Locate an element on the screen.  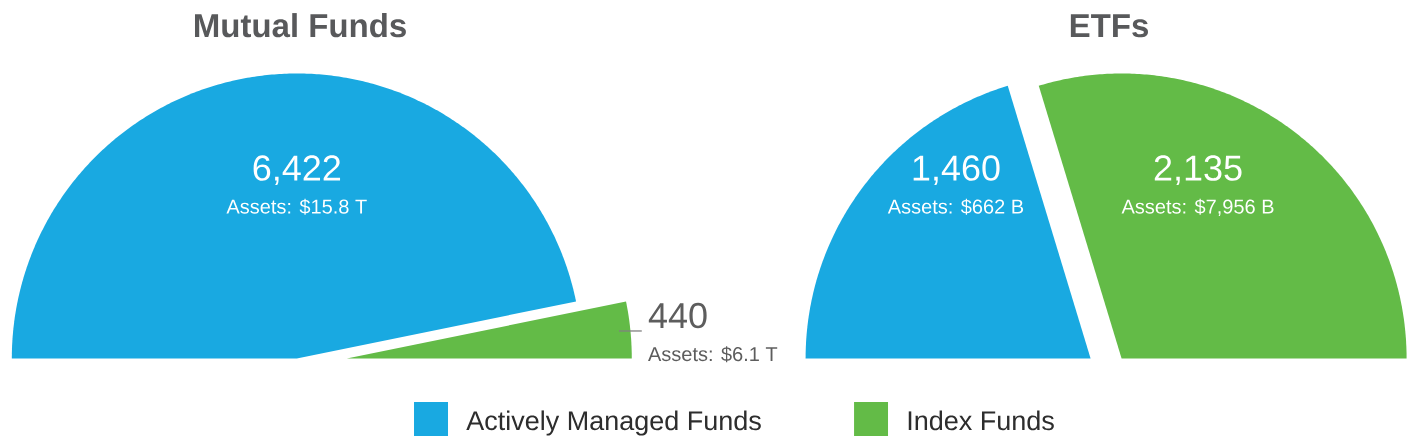
legend-label: Index Funds is located at coordinates (981, 420).